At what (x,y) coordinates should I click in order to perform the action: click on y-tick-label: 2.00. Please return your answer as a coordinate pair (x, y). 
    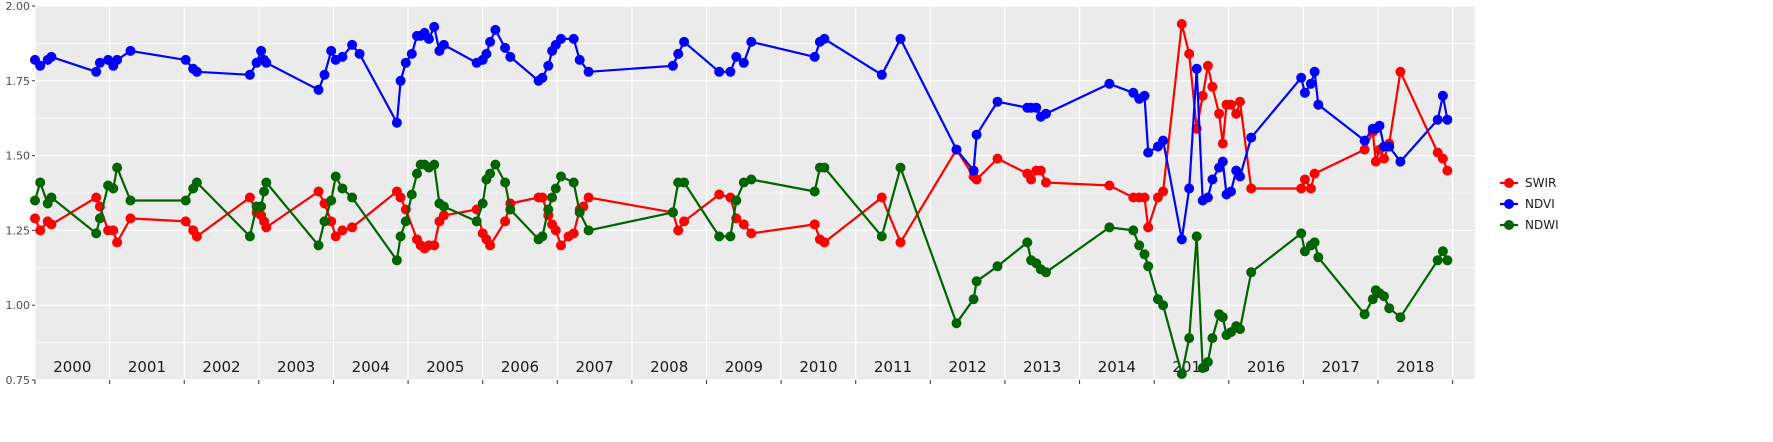
    Looking at the image, I should click on (18, 6).